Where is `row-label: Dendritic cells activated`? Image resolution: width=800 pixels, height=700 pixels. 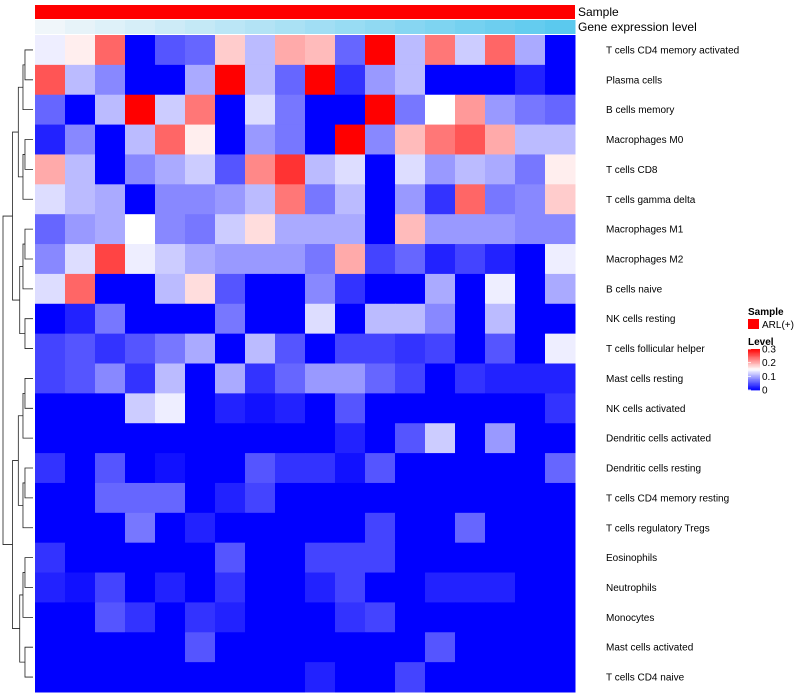
row-label: Dendritic cells activated is located at coordinates (658, 439).